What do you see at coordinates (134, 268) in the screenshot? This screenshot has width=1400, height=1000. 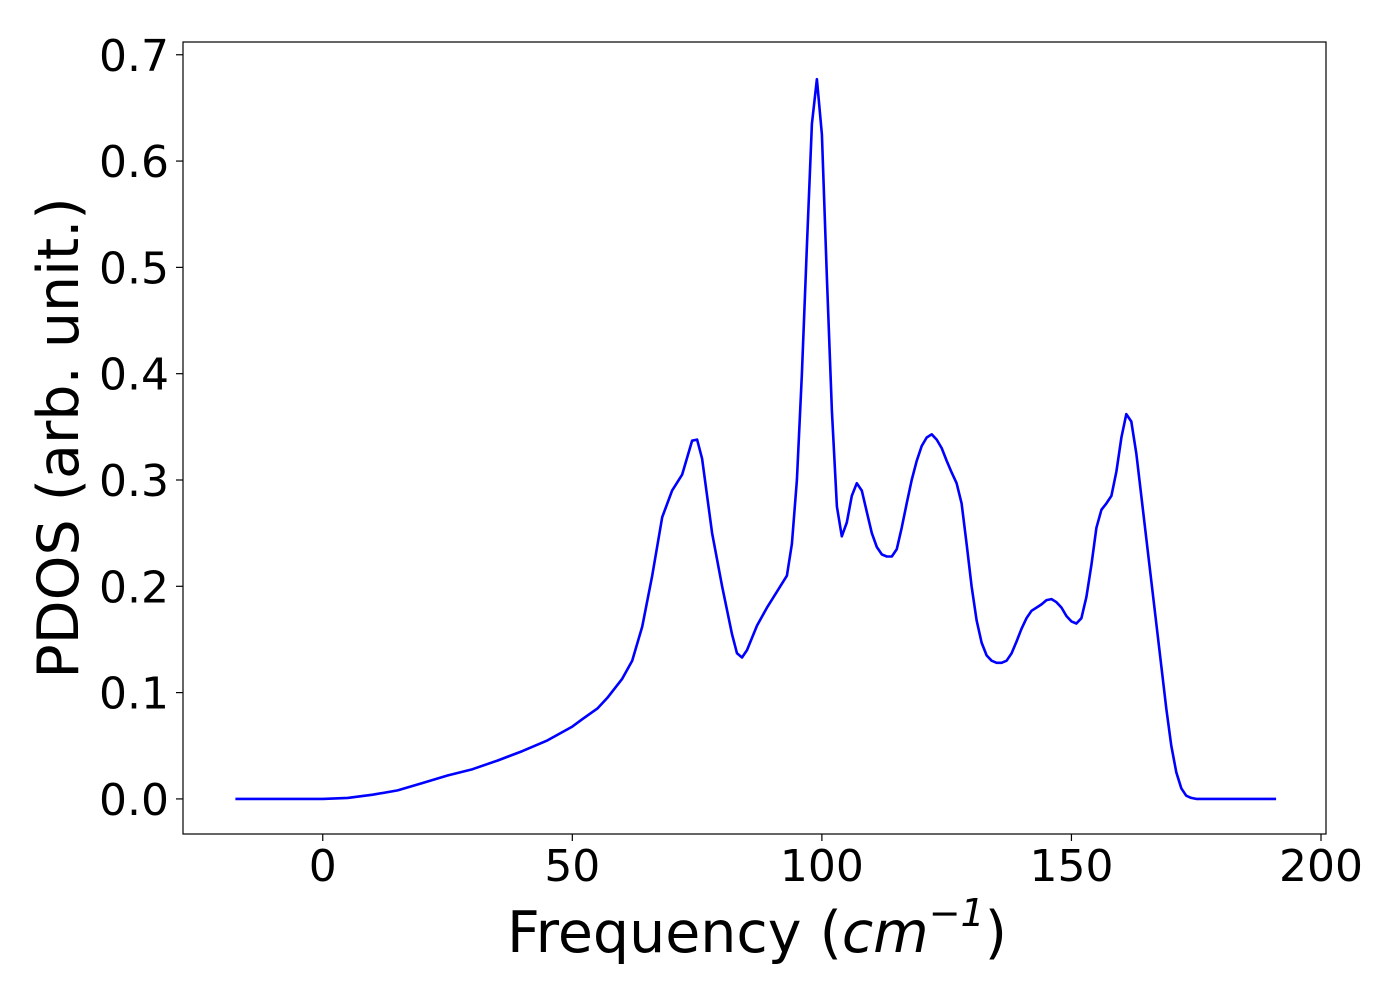 I see `y-tick-label: 0.5` at bounding box center [134, 268].